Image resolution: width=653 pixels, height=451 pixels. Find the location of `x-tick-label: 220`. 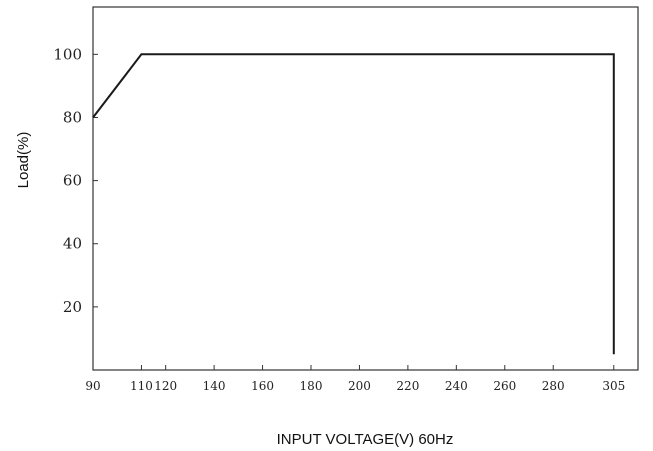

x-tick-label: 220 is located at coordinates (407, 386).